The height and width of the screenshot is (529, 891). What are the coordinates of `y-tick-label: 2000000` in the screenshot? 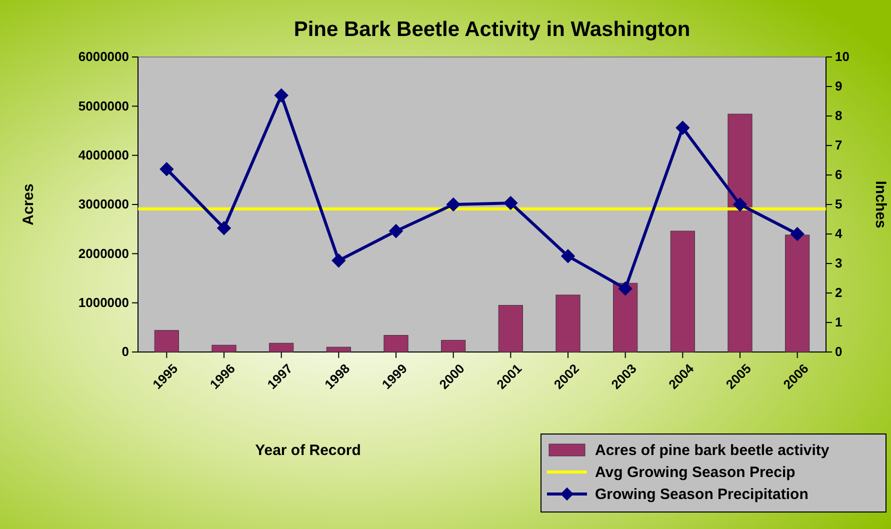 It's located at (103, 253).